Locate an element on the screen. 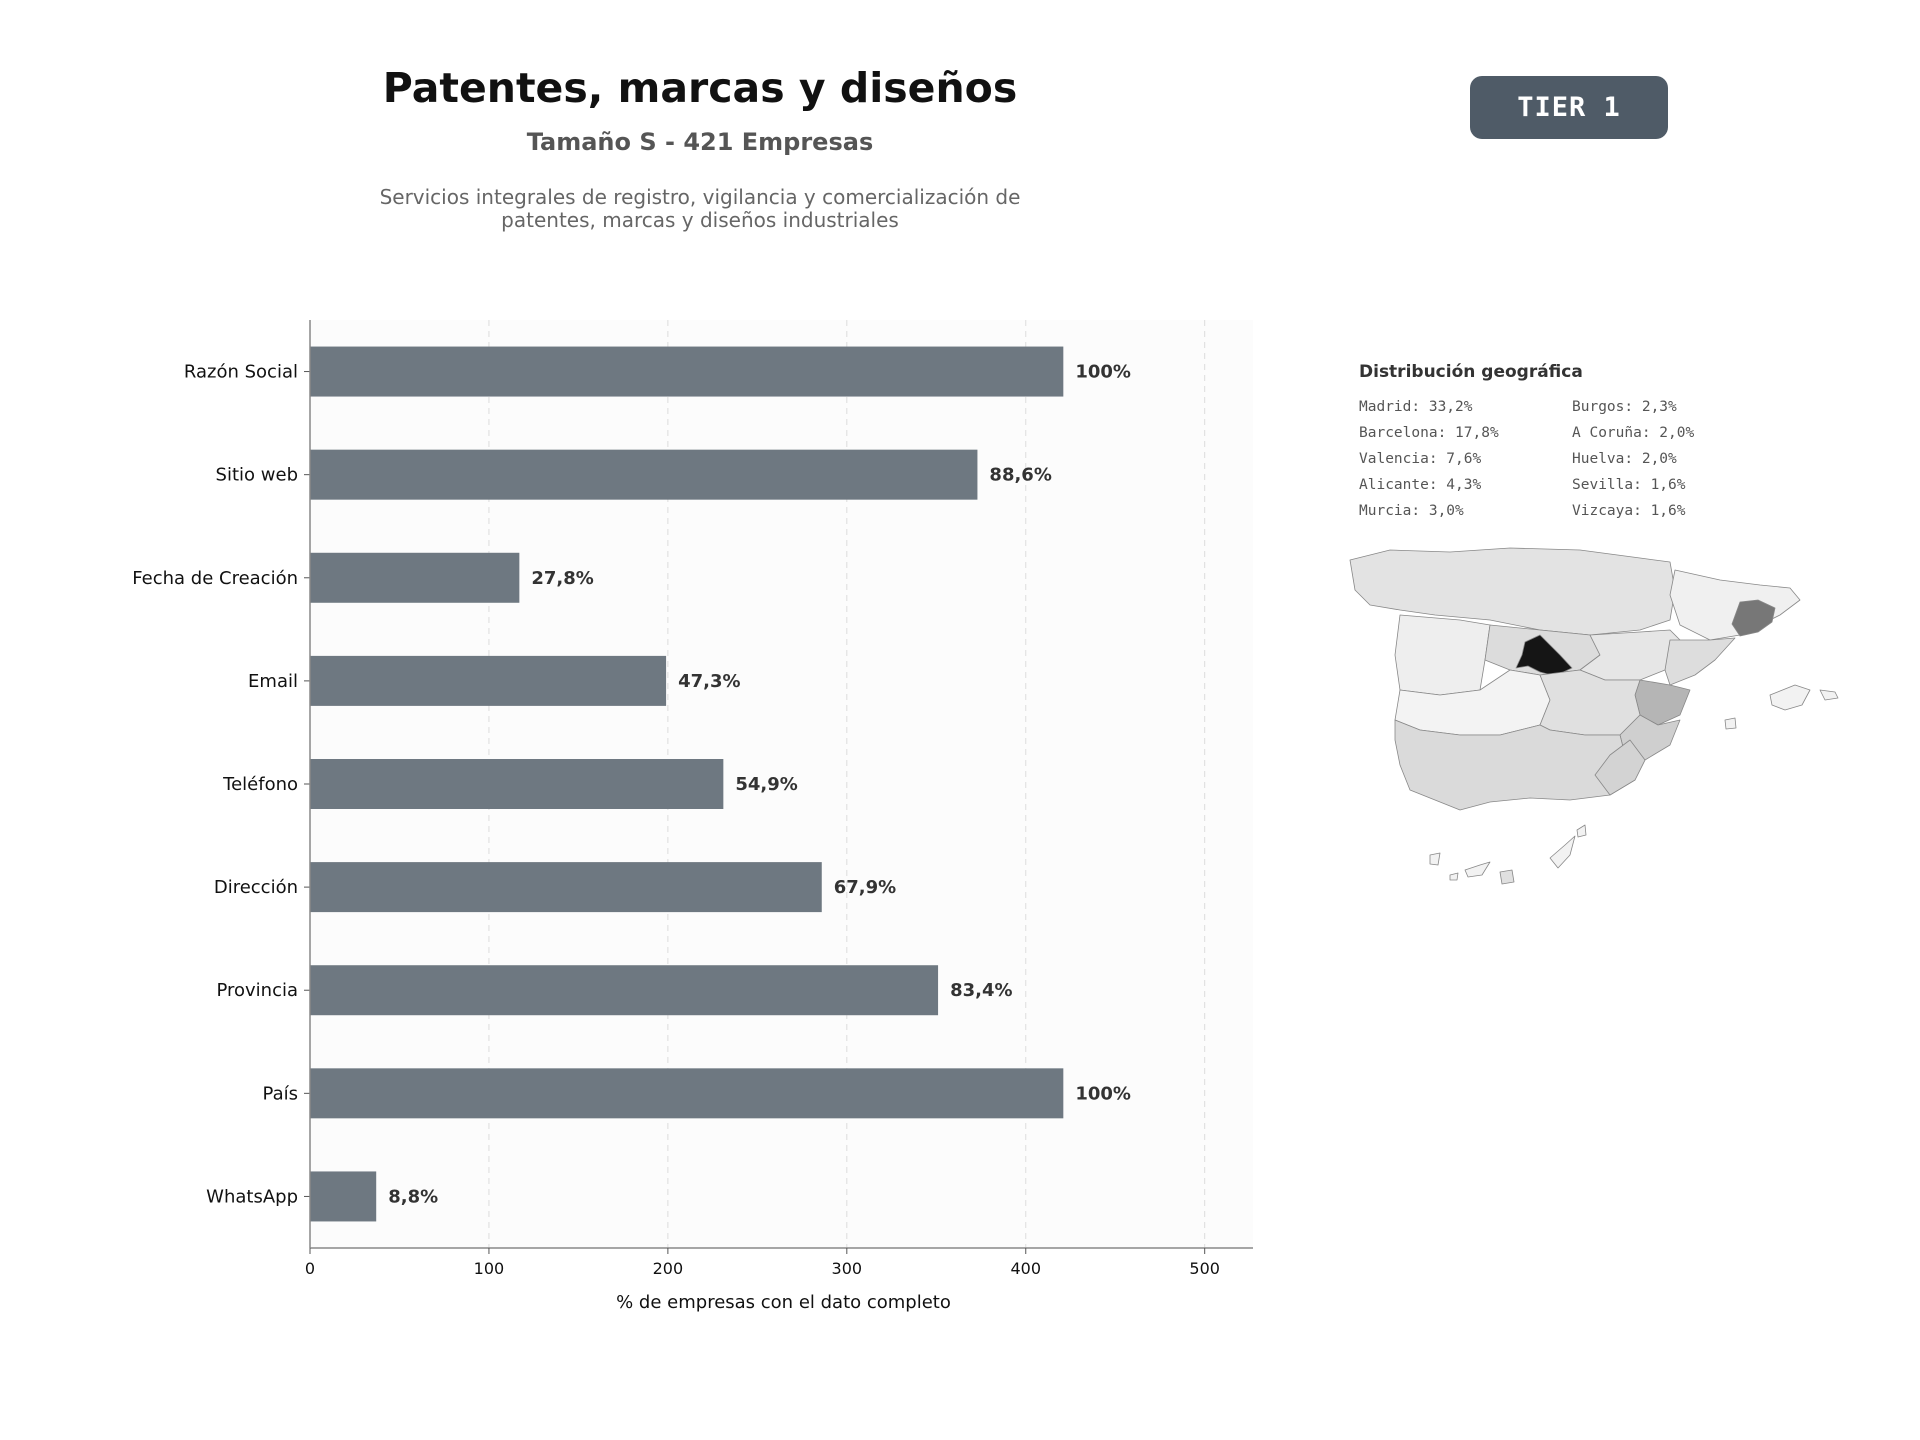 This screenshot has height=1440, width=1920. category-label: Fecha de Creación is located at coordinates (215, 578).